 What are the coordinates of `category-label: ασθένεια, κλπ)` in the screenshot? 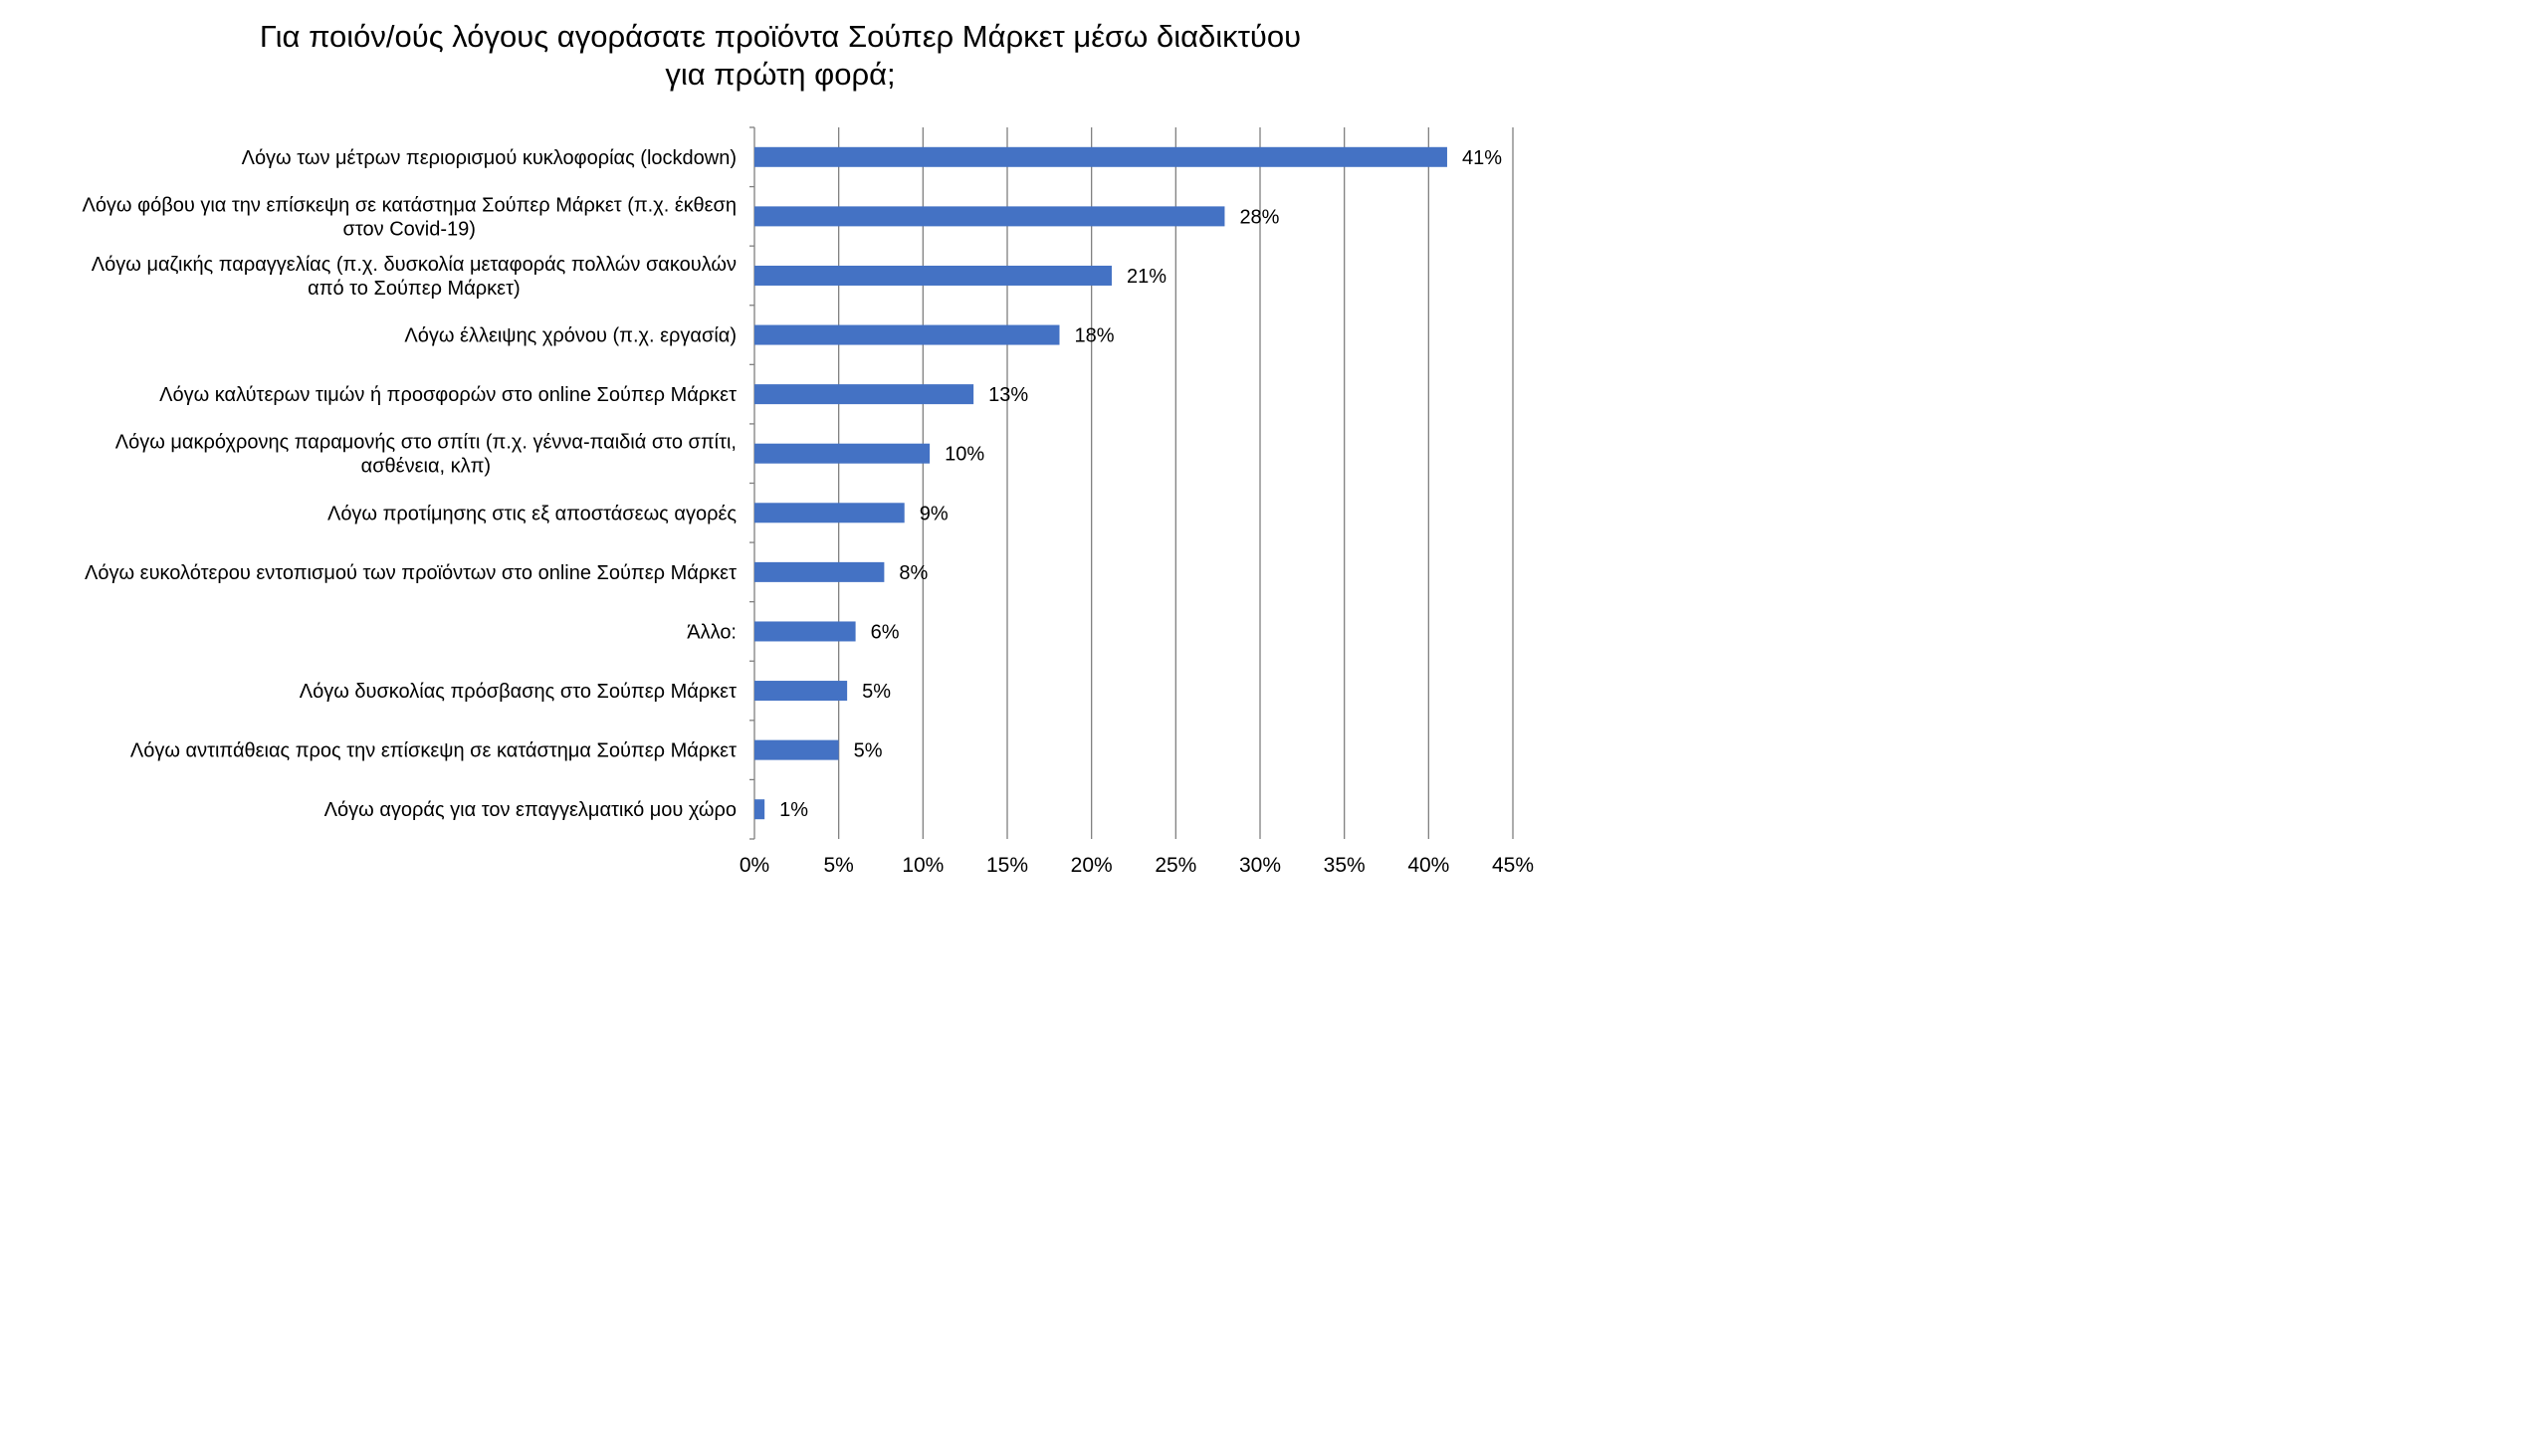 It's located at (426, 467).